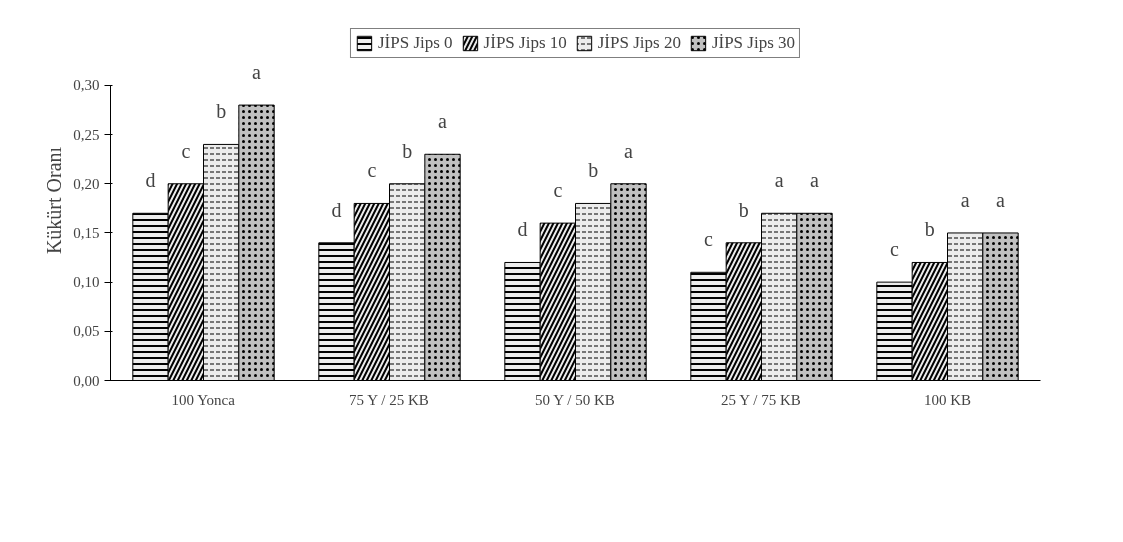 The width and height of the screenshot is (1123, 542). Describe the element at coordinates (575, 399) in the screenshot. I see `x-tick-label: 50 Y / 50 KB` at that location.